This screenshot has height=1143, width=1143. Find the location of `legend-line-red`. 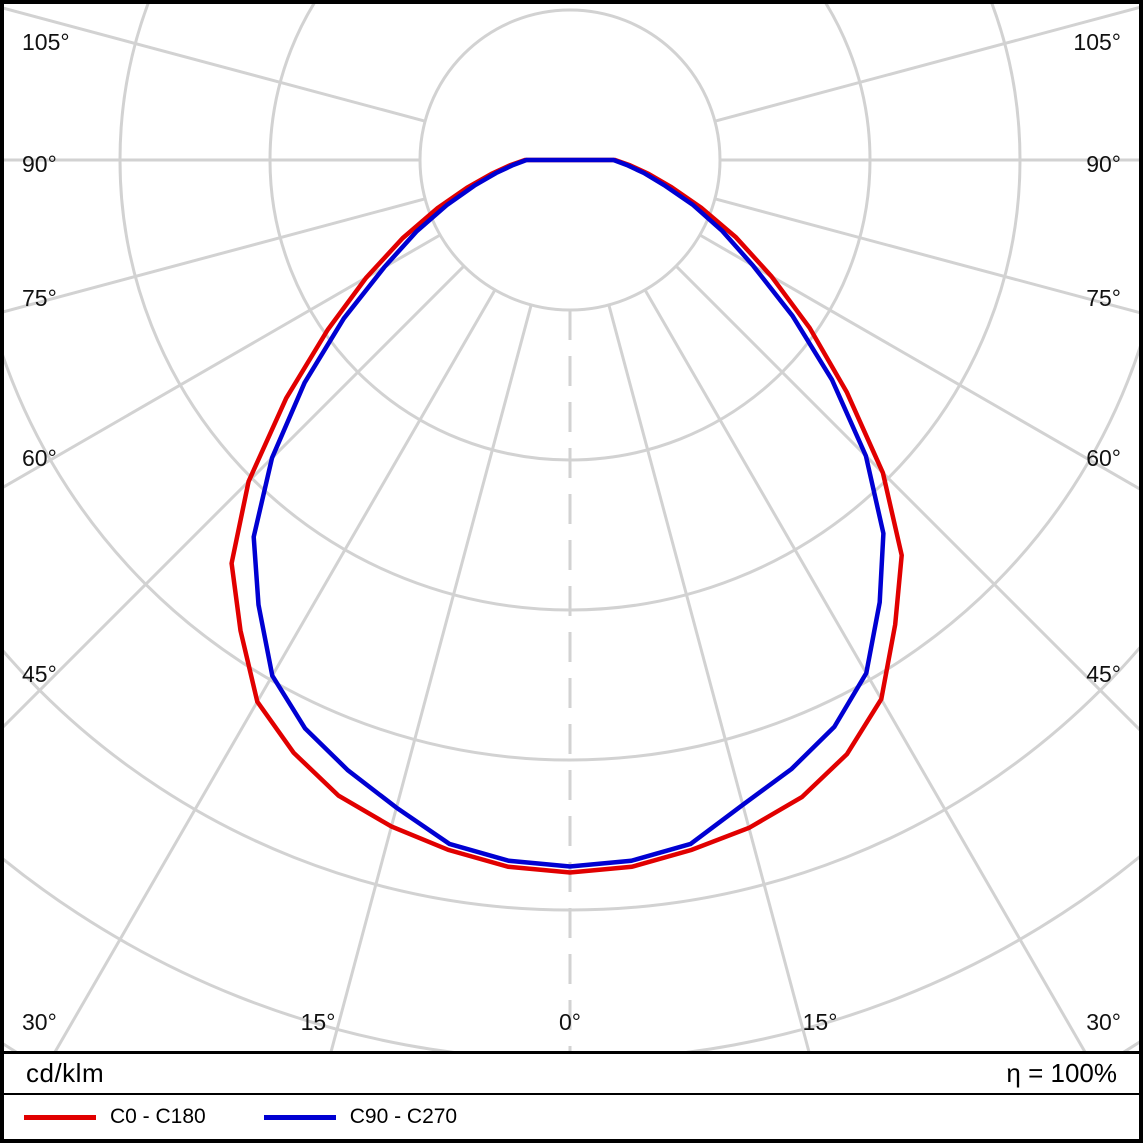

legend-line-red is located at coordinates (60, 1117).